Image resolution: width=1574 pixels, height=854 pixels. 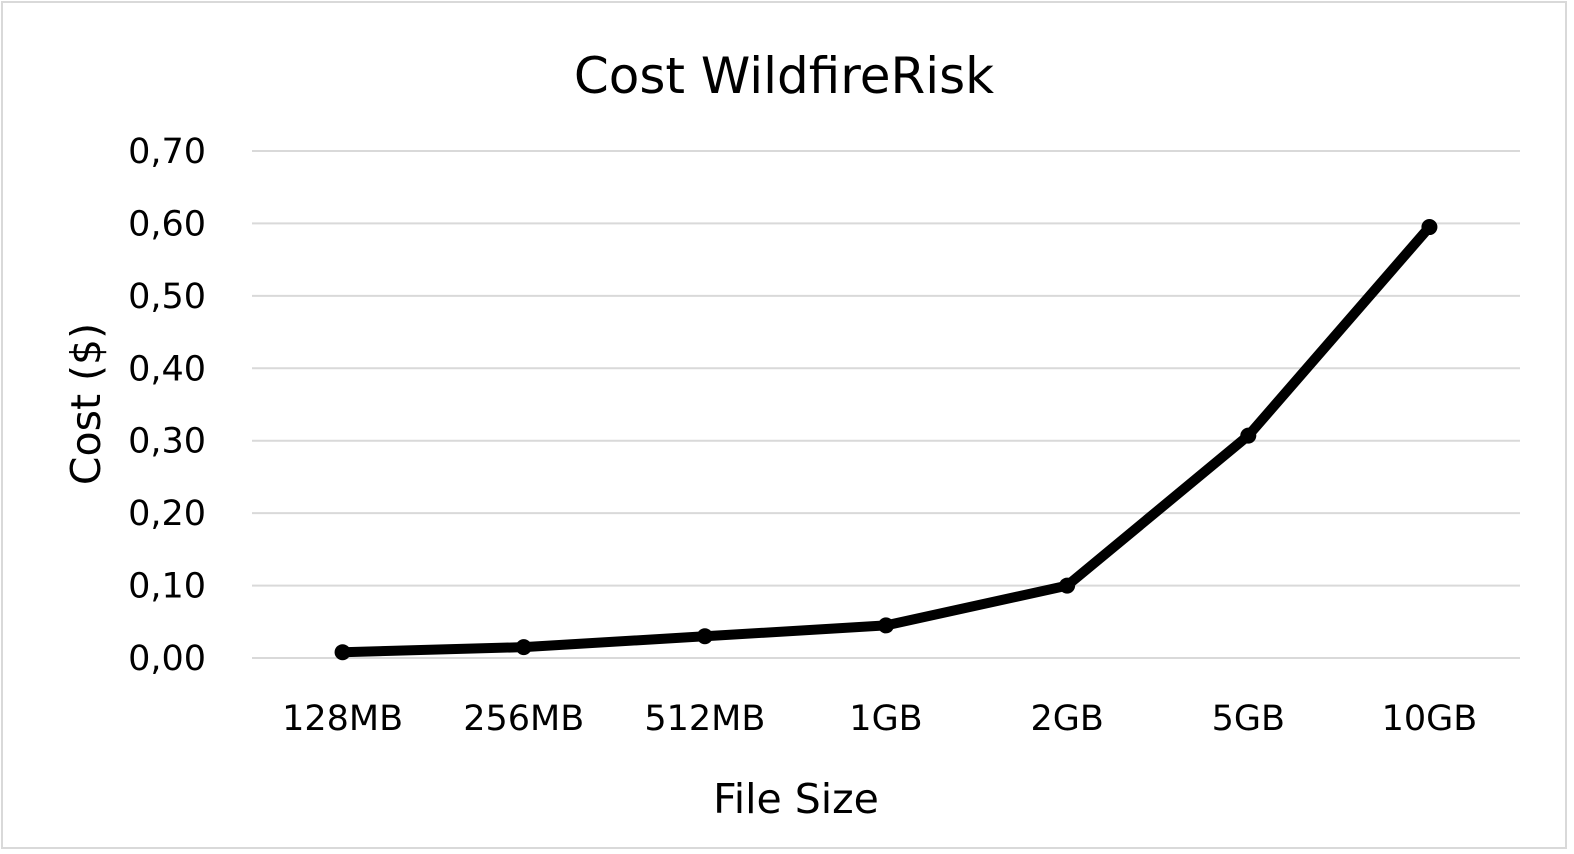 What do you see at coordinates (1430, 719) in the screenshot?
I see `x-tick-label: 10GB` at bounding box center [1430, 719].